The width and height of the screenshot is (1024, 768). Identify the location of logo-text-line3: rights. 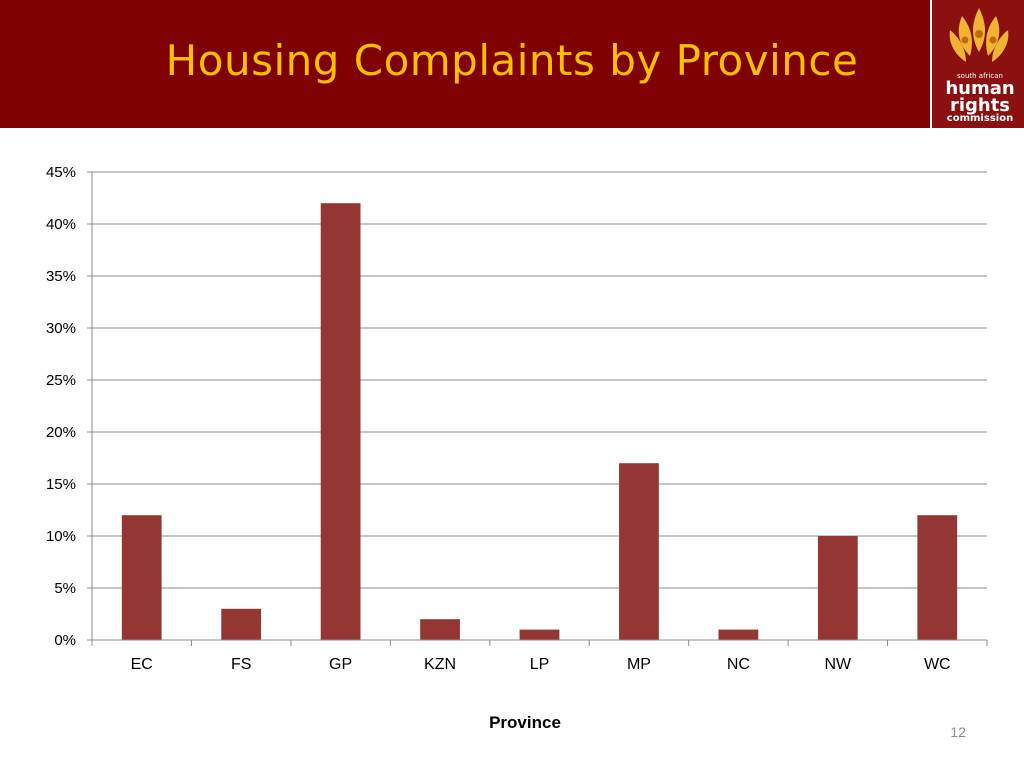
(980, 105).